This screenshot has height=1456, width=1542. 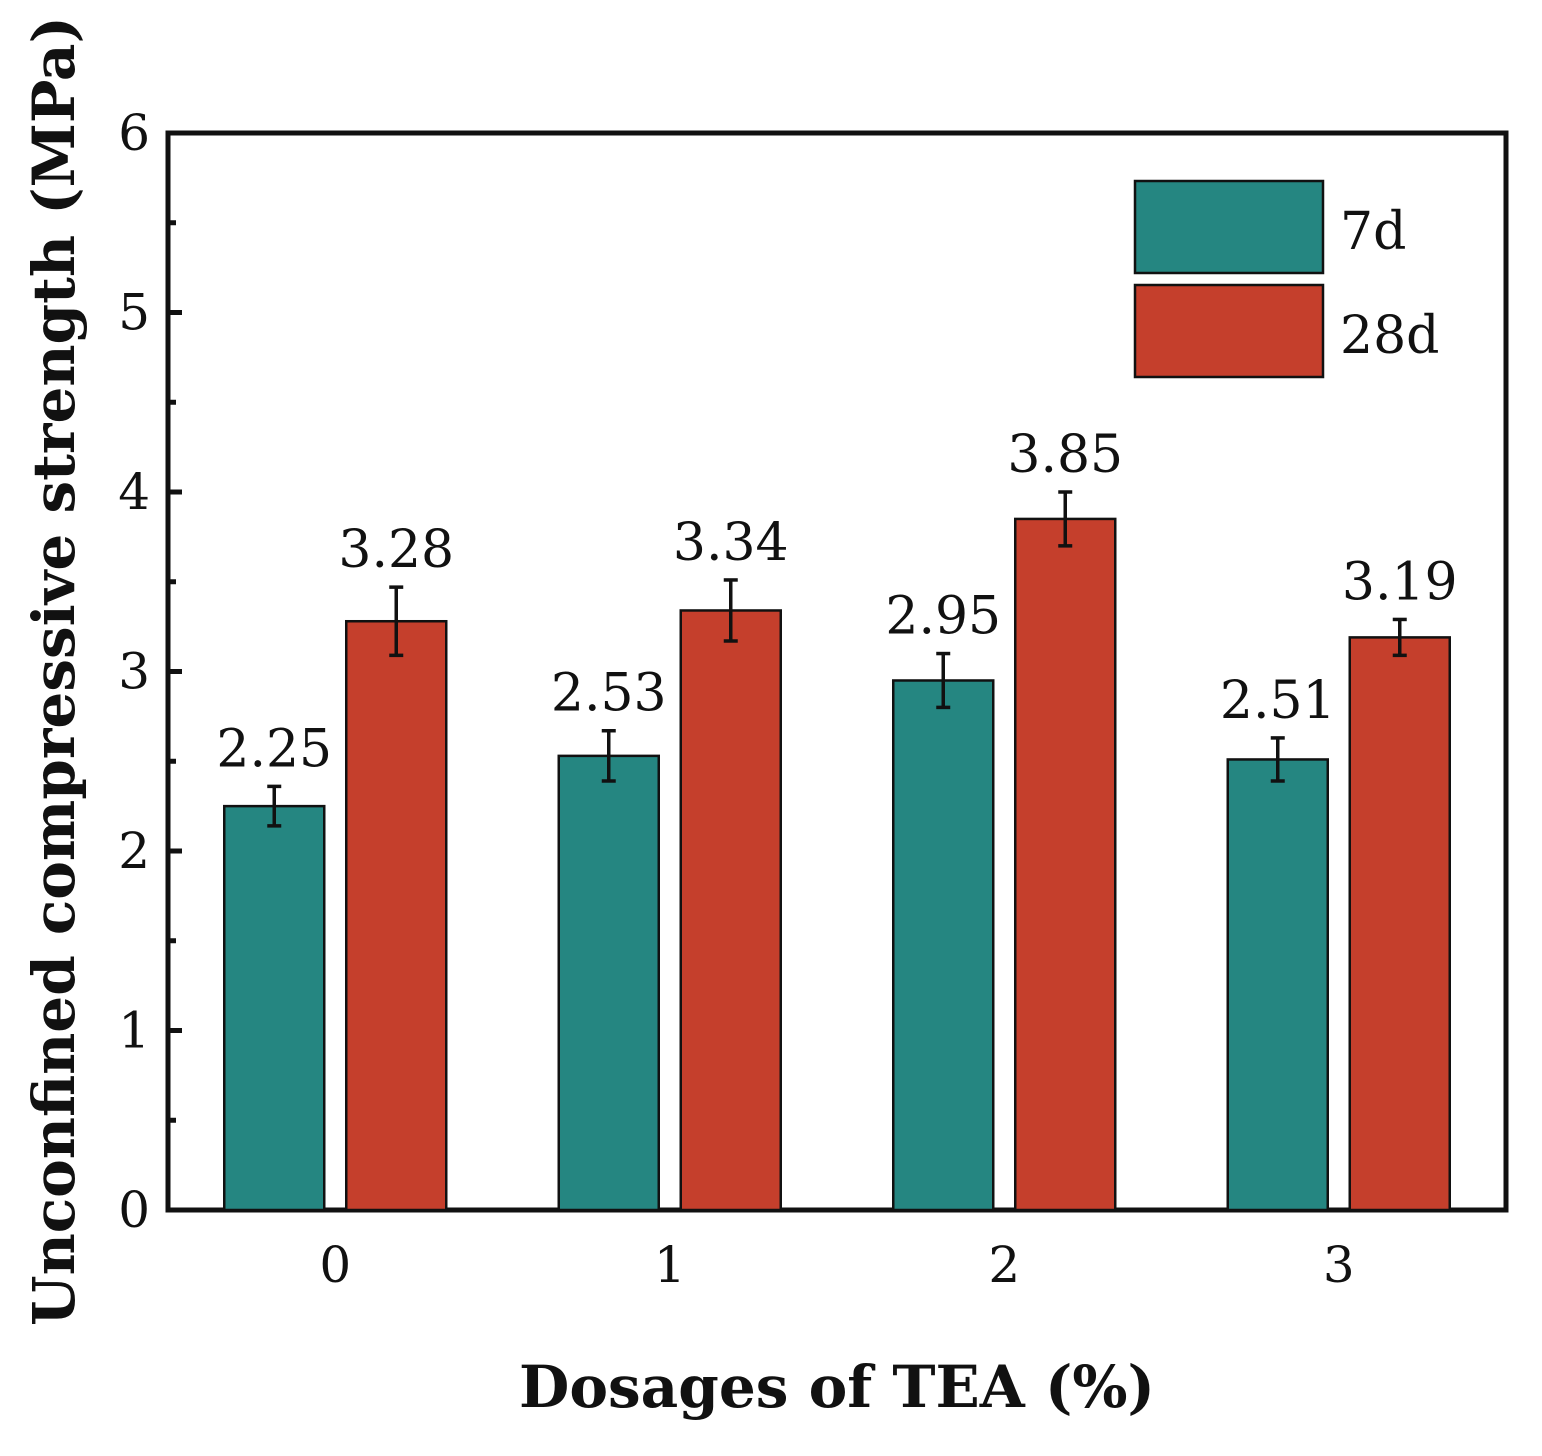 I want to click on data-label: 2.25, so click(x=274, y=749).